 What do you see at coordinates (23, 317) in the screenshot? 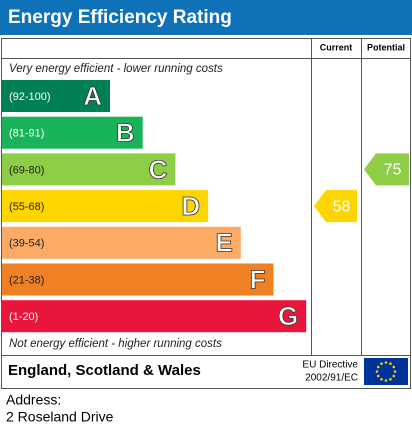
I see `band-range: (1-20)` at bounding box center [23, 317].